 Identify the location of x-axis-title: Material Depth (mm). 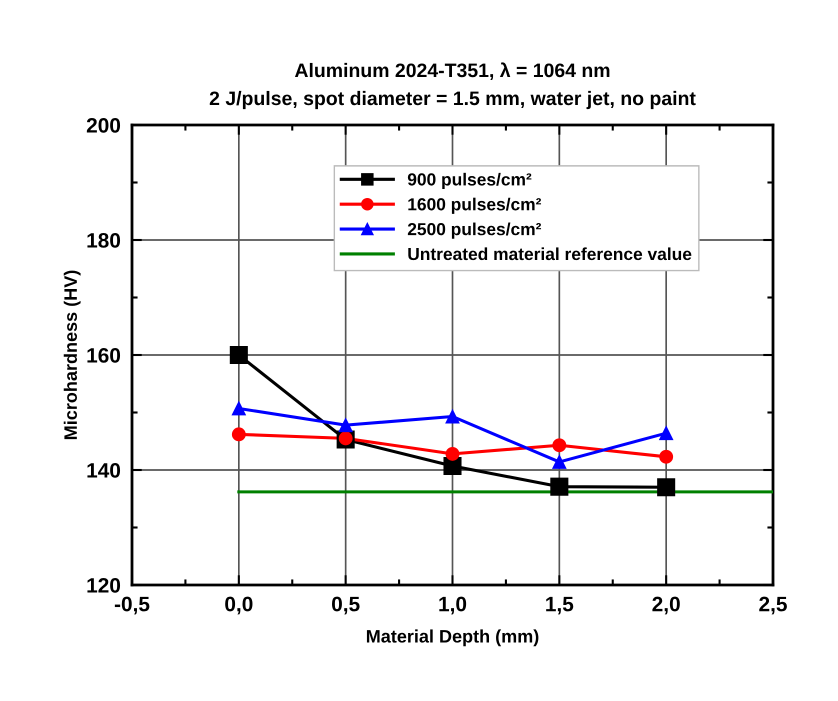
(452, 637).